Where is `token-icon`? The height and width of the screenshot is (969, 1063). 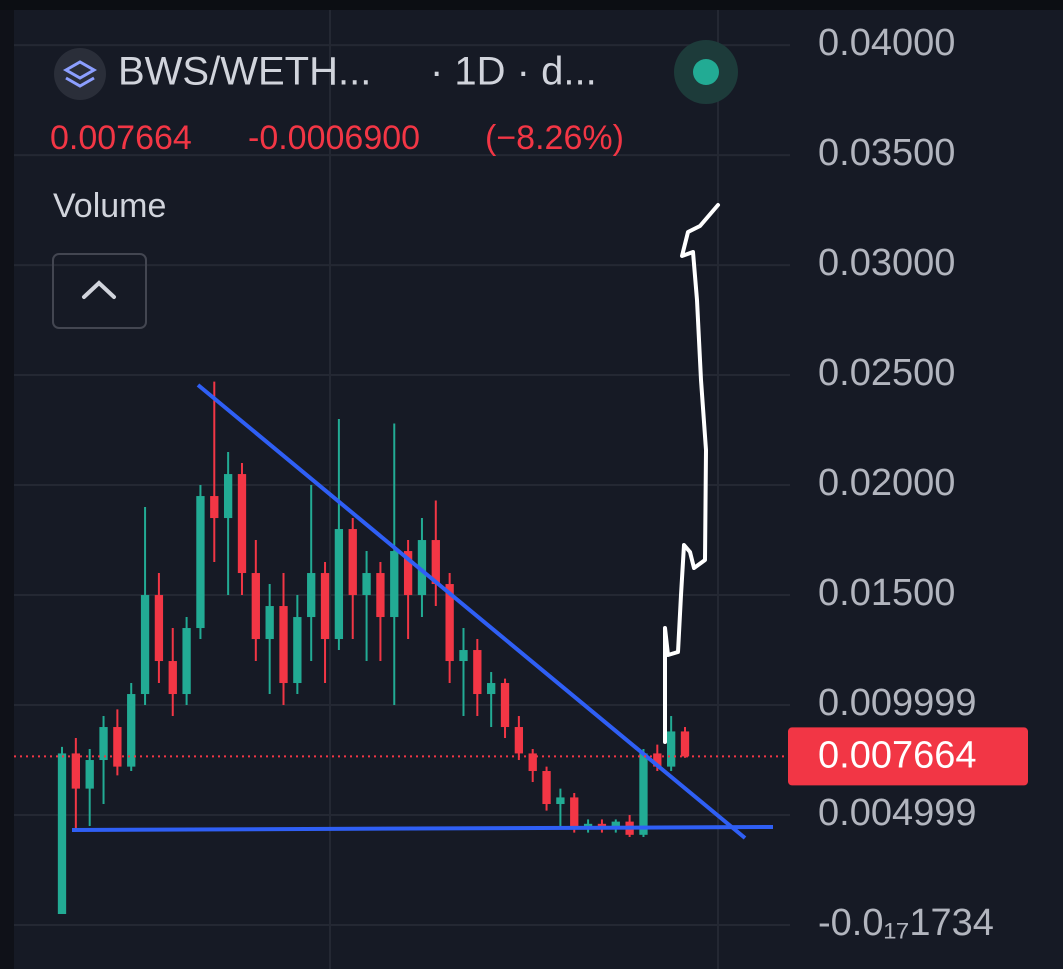
token-icon is located at coordinates (80, 74).